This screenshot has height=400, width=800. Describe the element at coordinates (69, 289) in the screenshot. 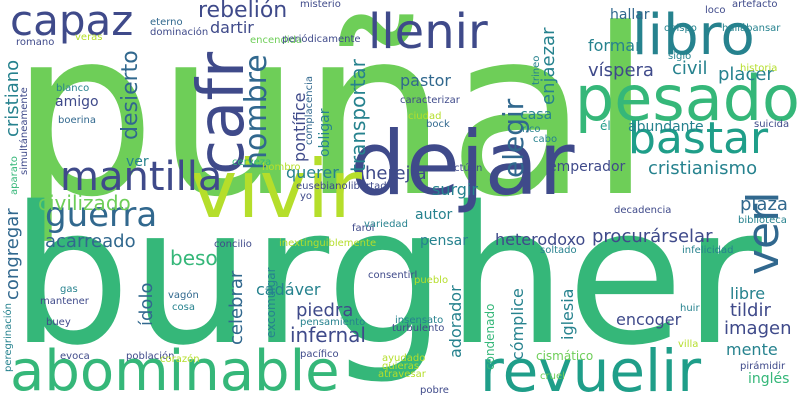

I see `word: gas` at that location.